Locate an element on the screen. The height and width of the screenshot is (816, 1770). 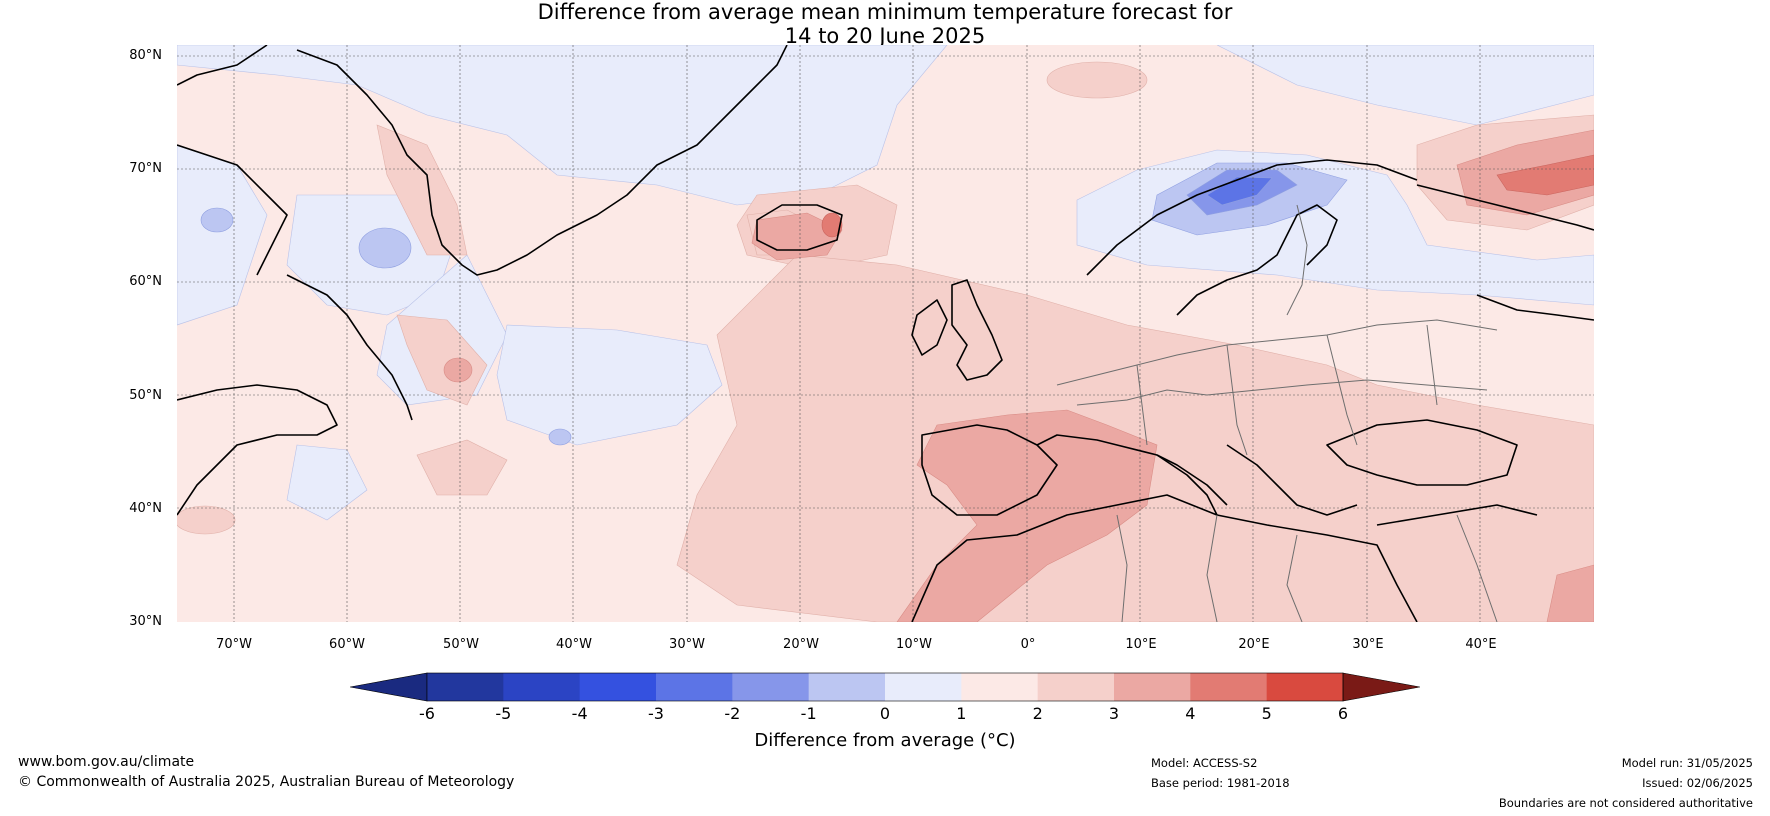
newfoundland-warm is located at coordinates (442, 360).